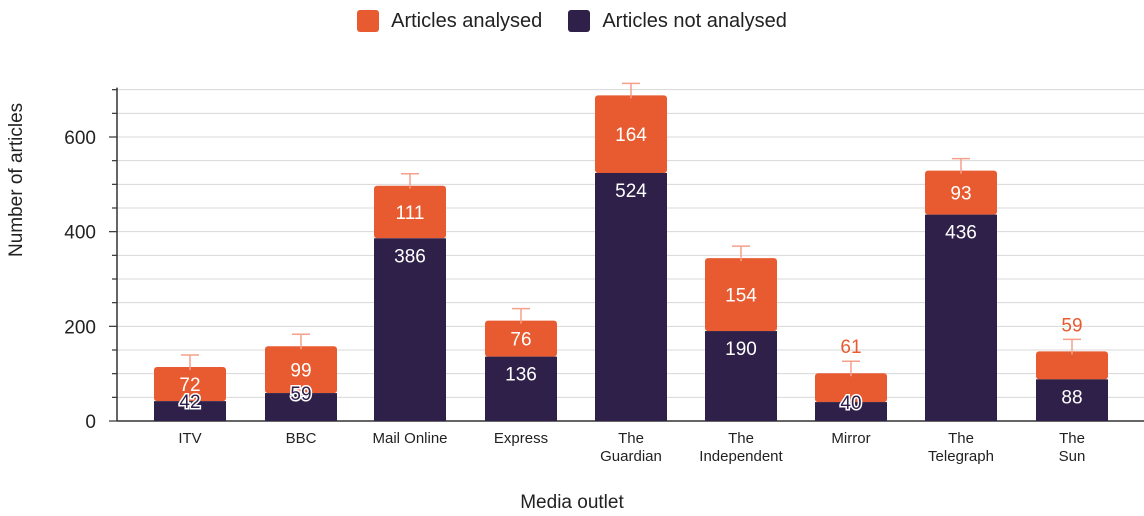 This screenshot has height=516, width=1144. What do you see at coordinates (80, 138) in the screenshot?
I see `y-tick-label: 600` at bounding box center [80, 138].